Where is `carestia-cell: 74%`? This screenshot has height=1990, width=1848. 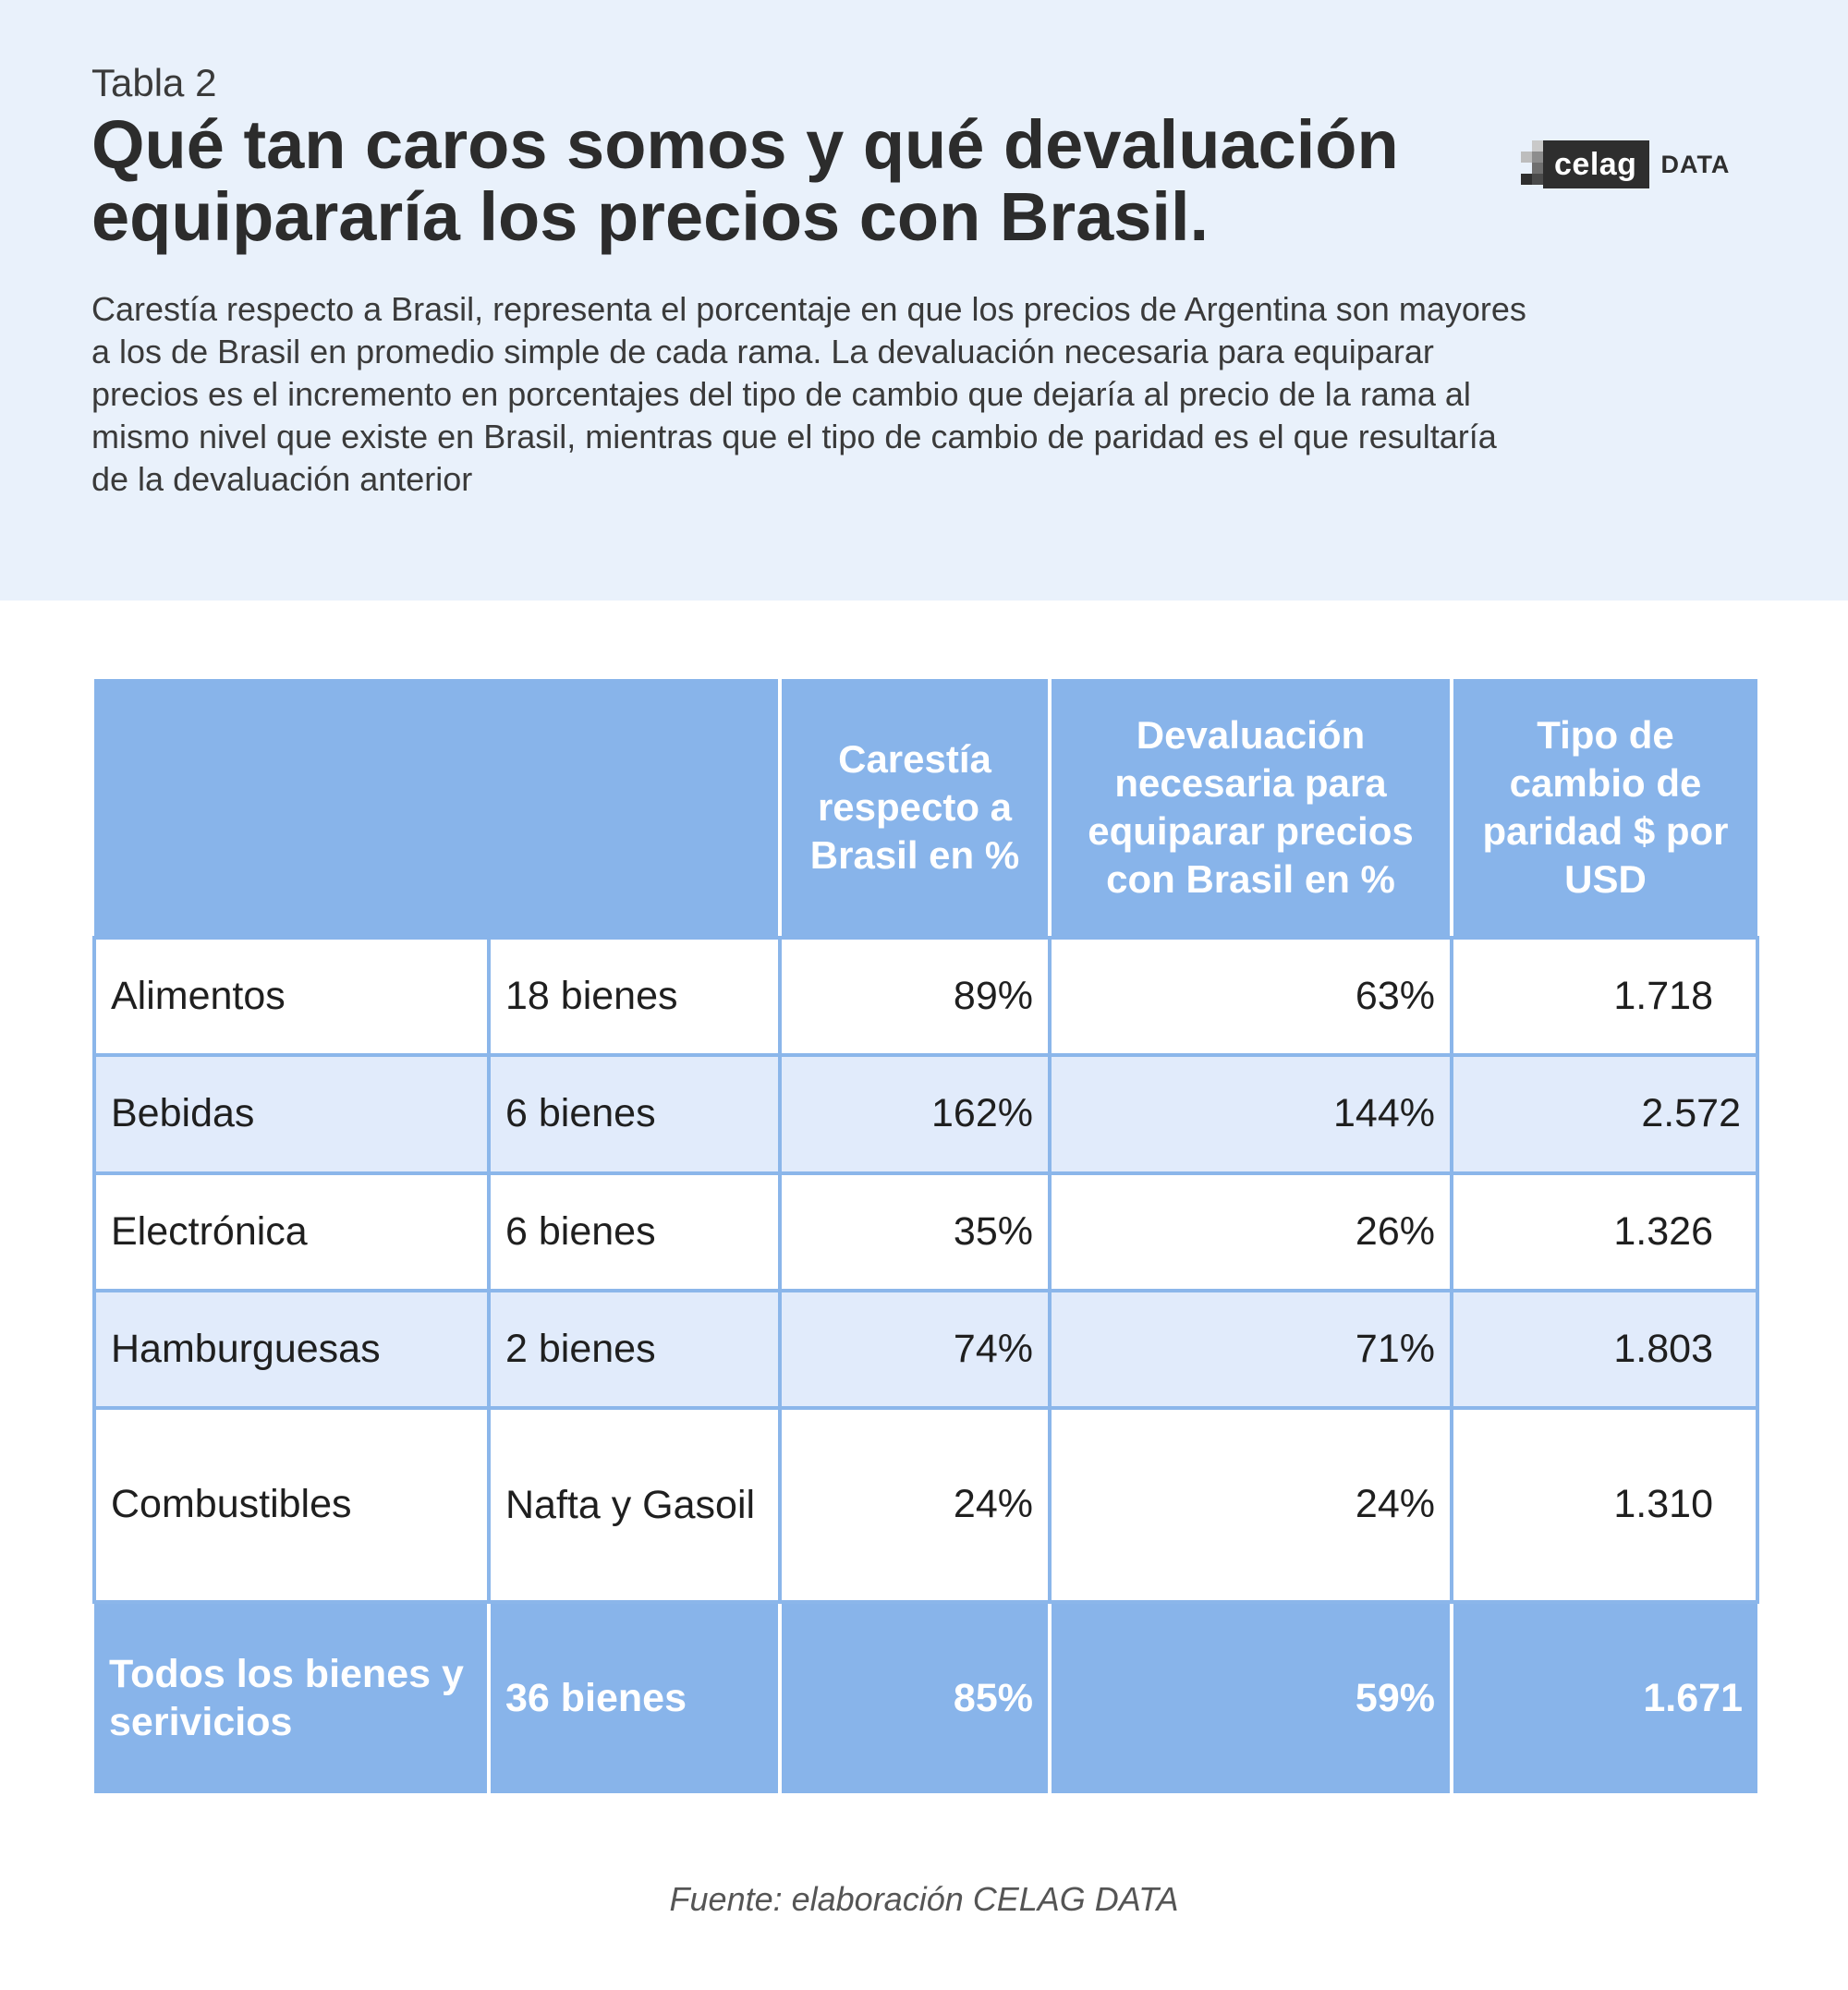
carestia-cell: 74% is located at coordinates (915, 1349).